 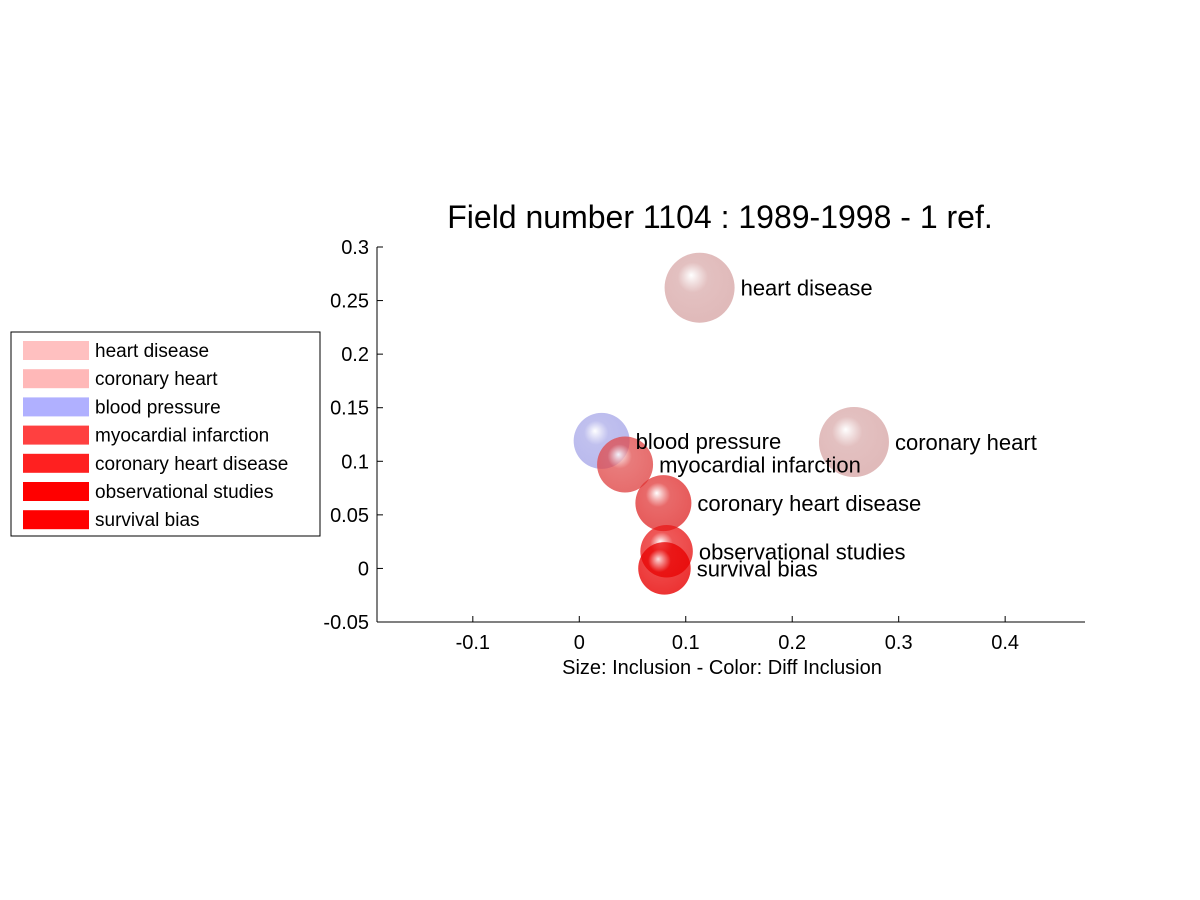 I want to click on x-tick-label: 0.1, so click(x=686, y=643).